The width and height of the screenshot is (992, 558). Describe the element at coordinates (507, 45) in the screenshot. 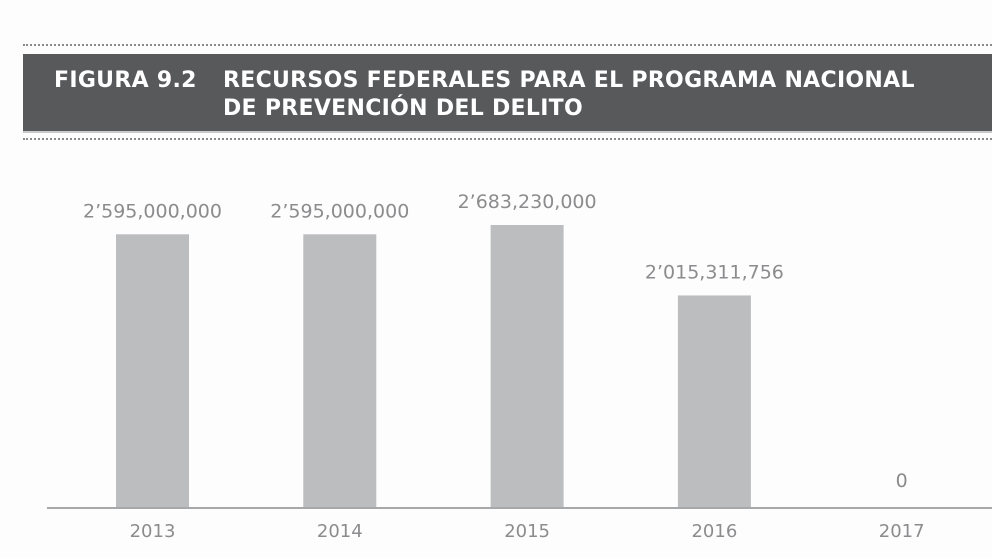

I see `top-dotted-rule` at that location.